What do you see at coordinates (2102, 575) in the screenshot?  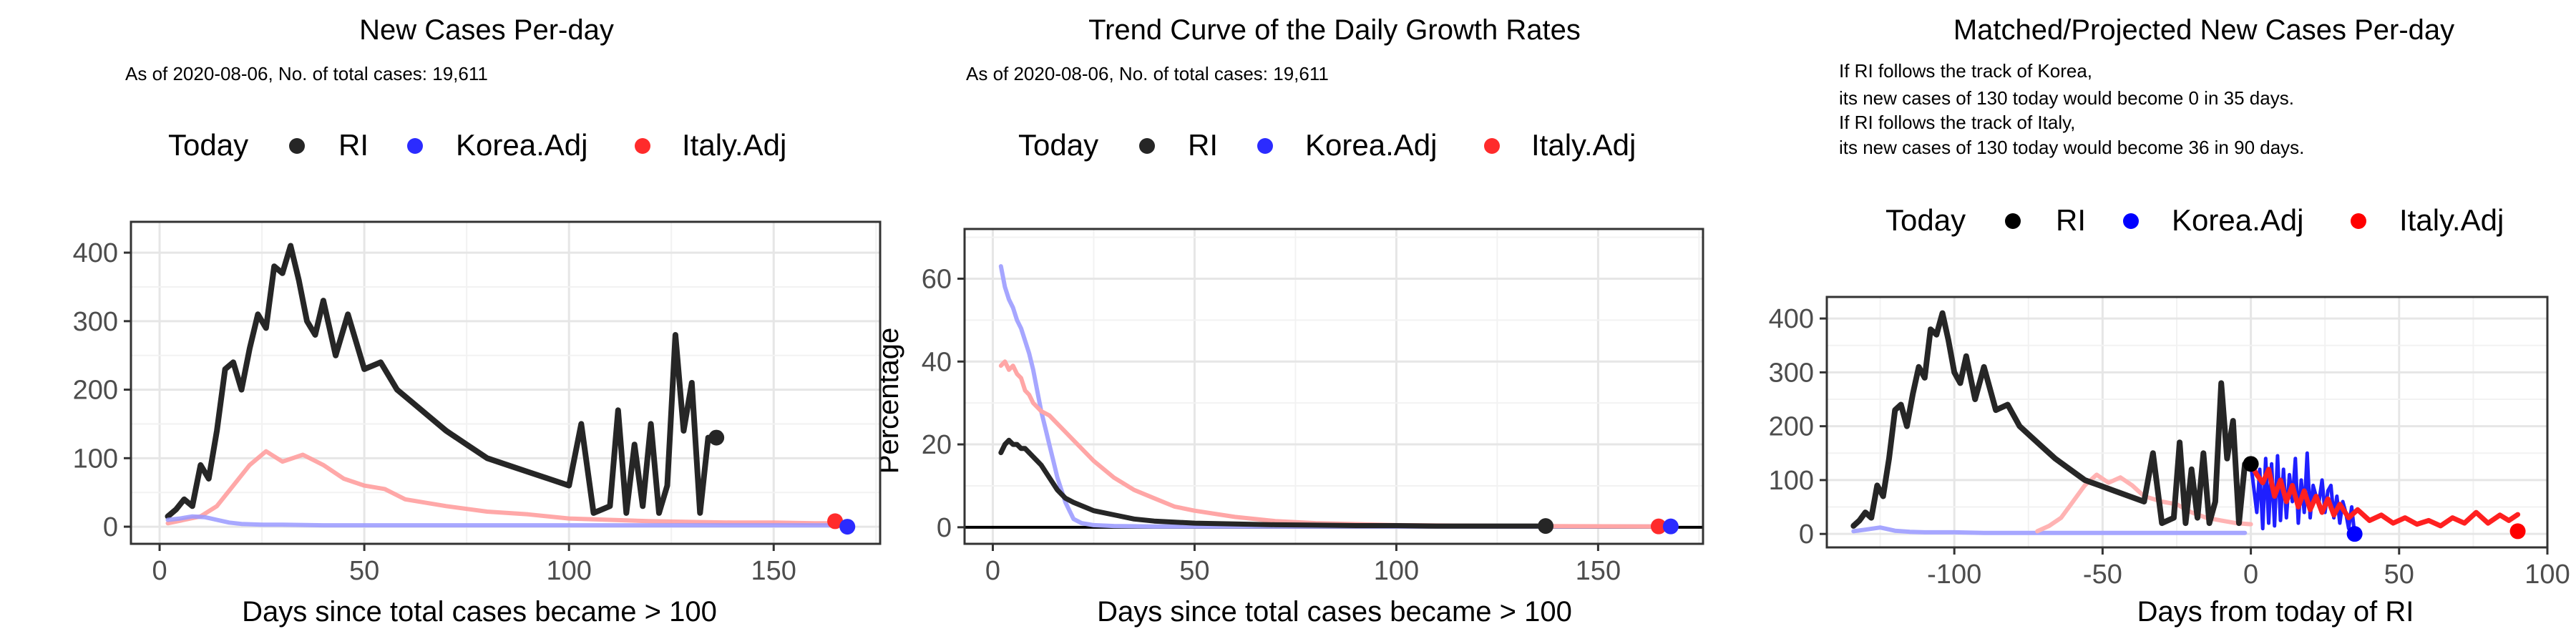 I see `x-tick-label: -50` at bounding box center [2102, 575].